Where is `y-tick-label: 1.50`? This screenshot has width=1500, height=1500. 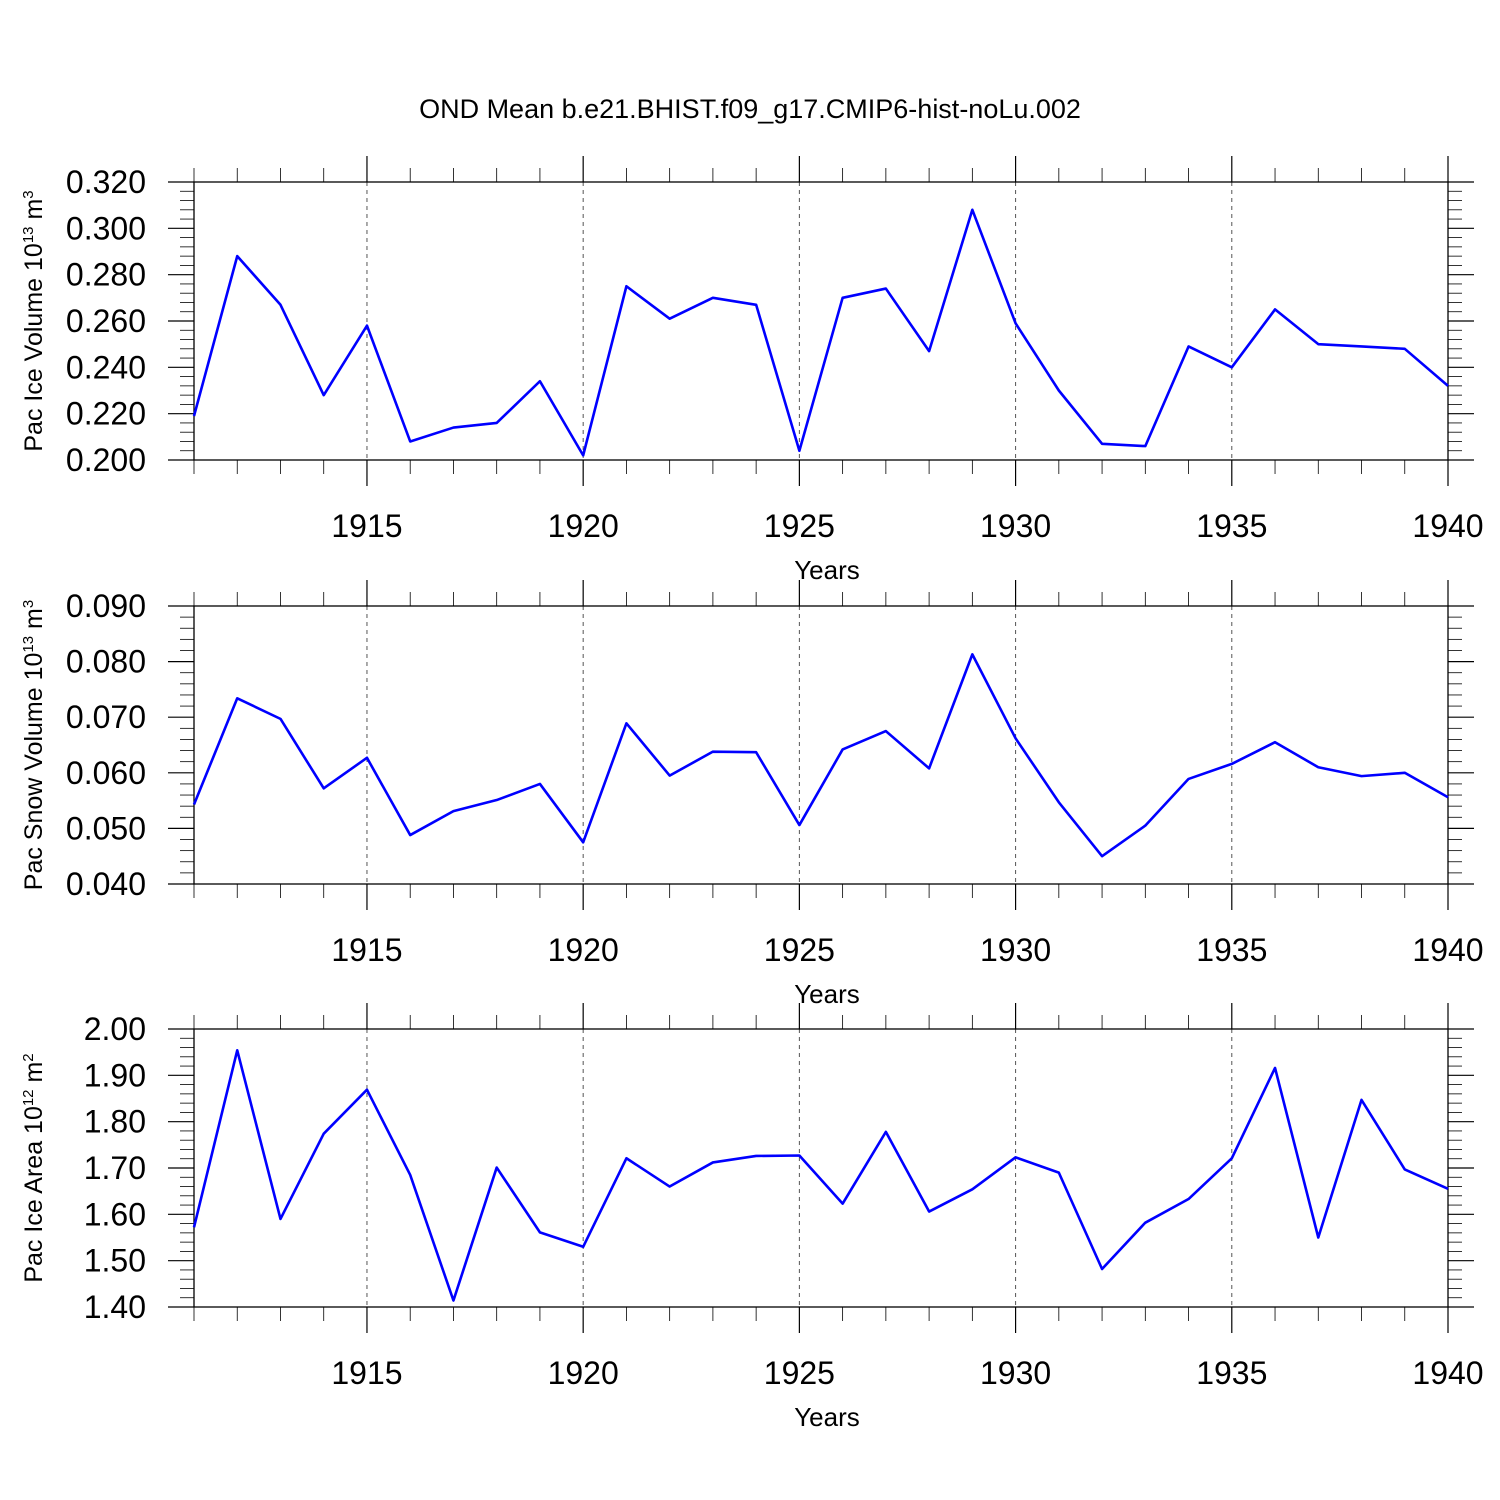 y-tick-label: 1.50 is located at coordinates (115, 1261).